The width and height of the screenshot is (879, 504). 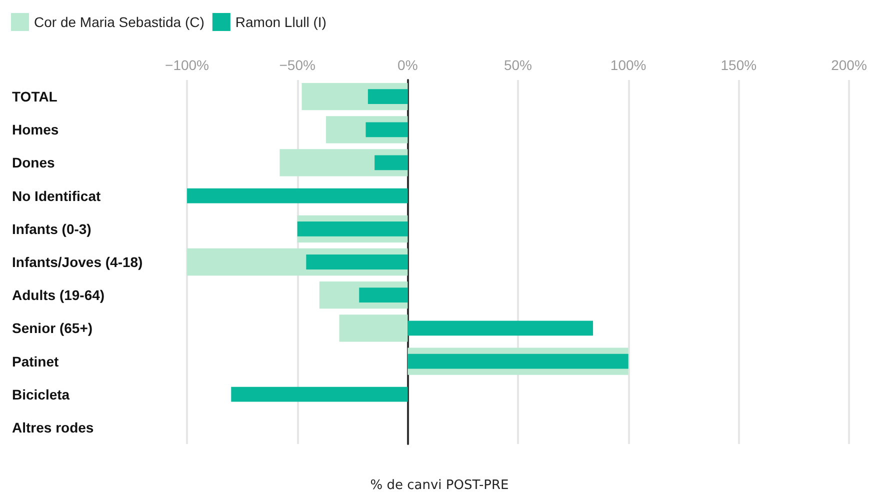 What do you see at coordinates (36, 361) in the screenshot?
I see `y-tick-label: Patinet` at bounding box center [36, 361].